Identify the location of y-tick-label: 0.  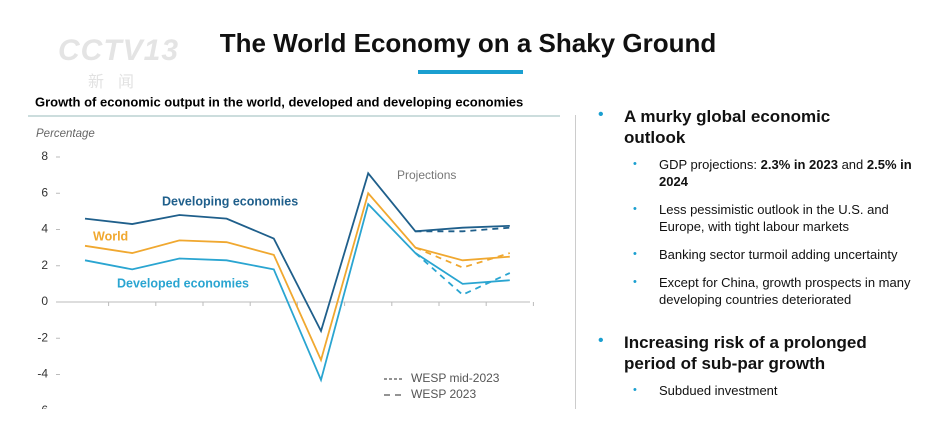
(44, 301).